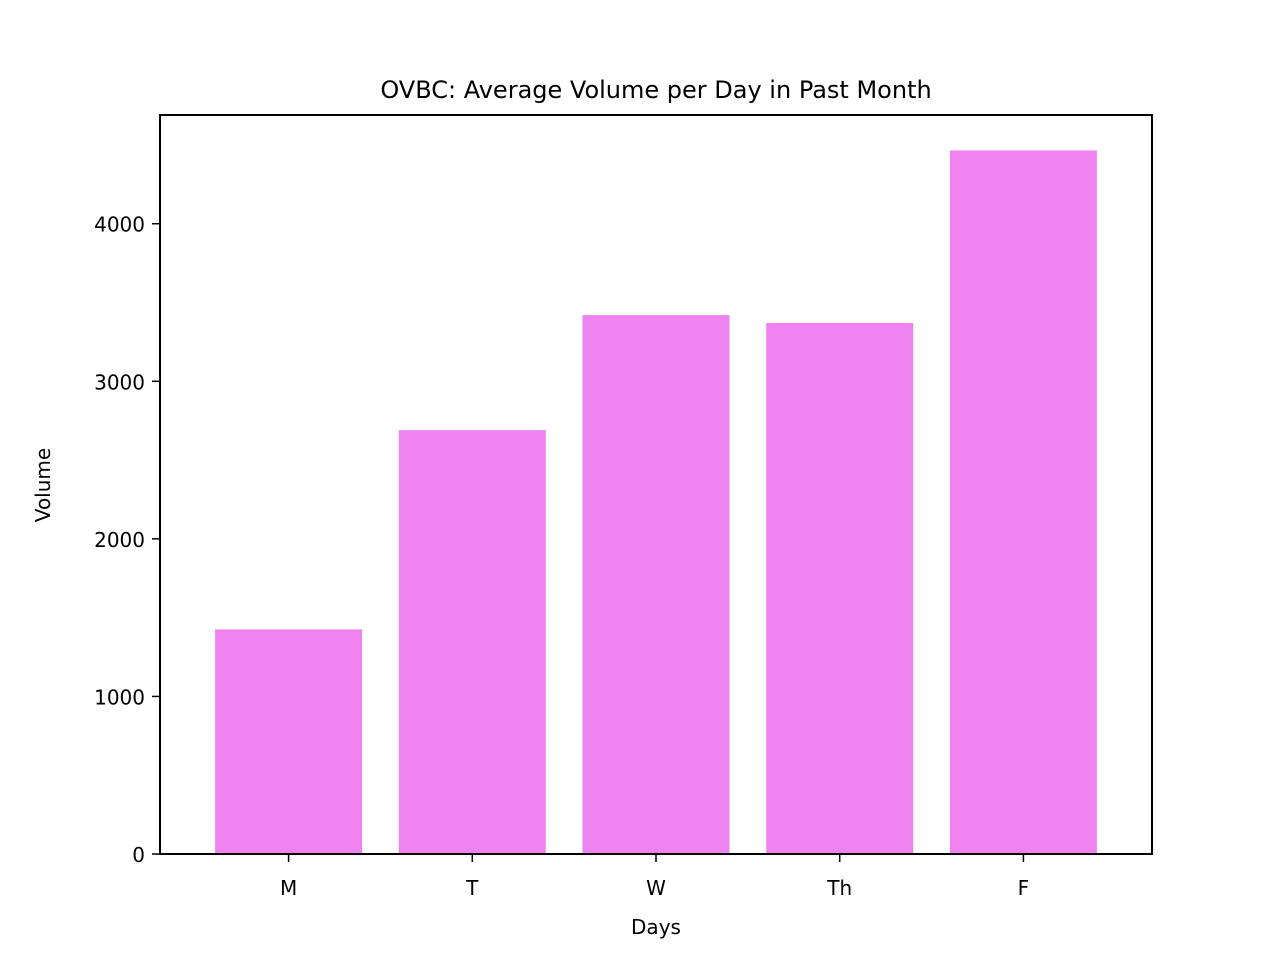  What do you see at coordinates (472, 888) in the screenshot?
I see `x-tick-label: T` at bounding box center [472, 888].